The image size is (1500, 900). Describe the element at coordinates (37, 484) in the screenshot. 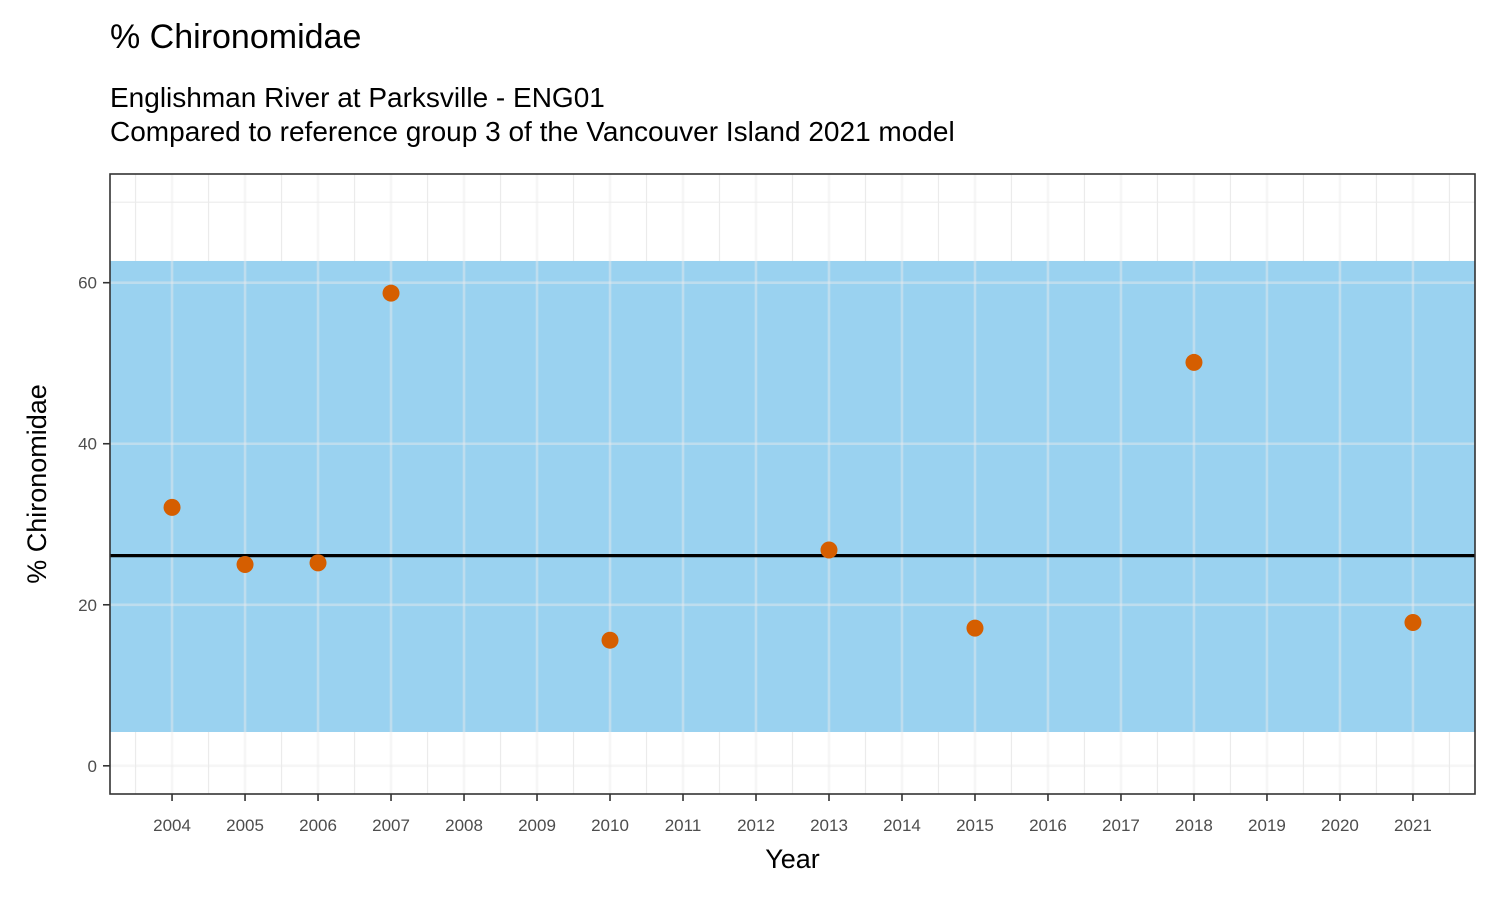

I see `y-axis-title: % Chironomidae` at that location.